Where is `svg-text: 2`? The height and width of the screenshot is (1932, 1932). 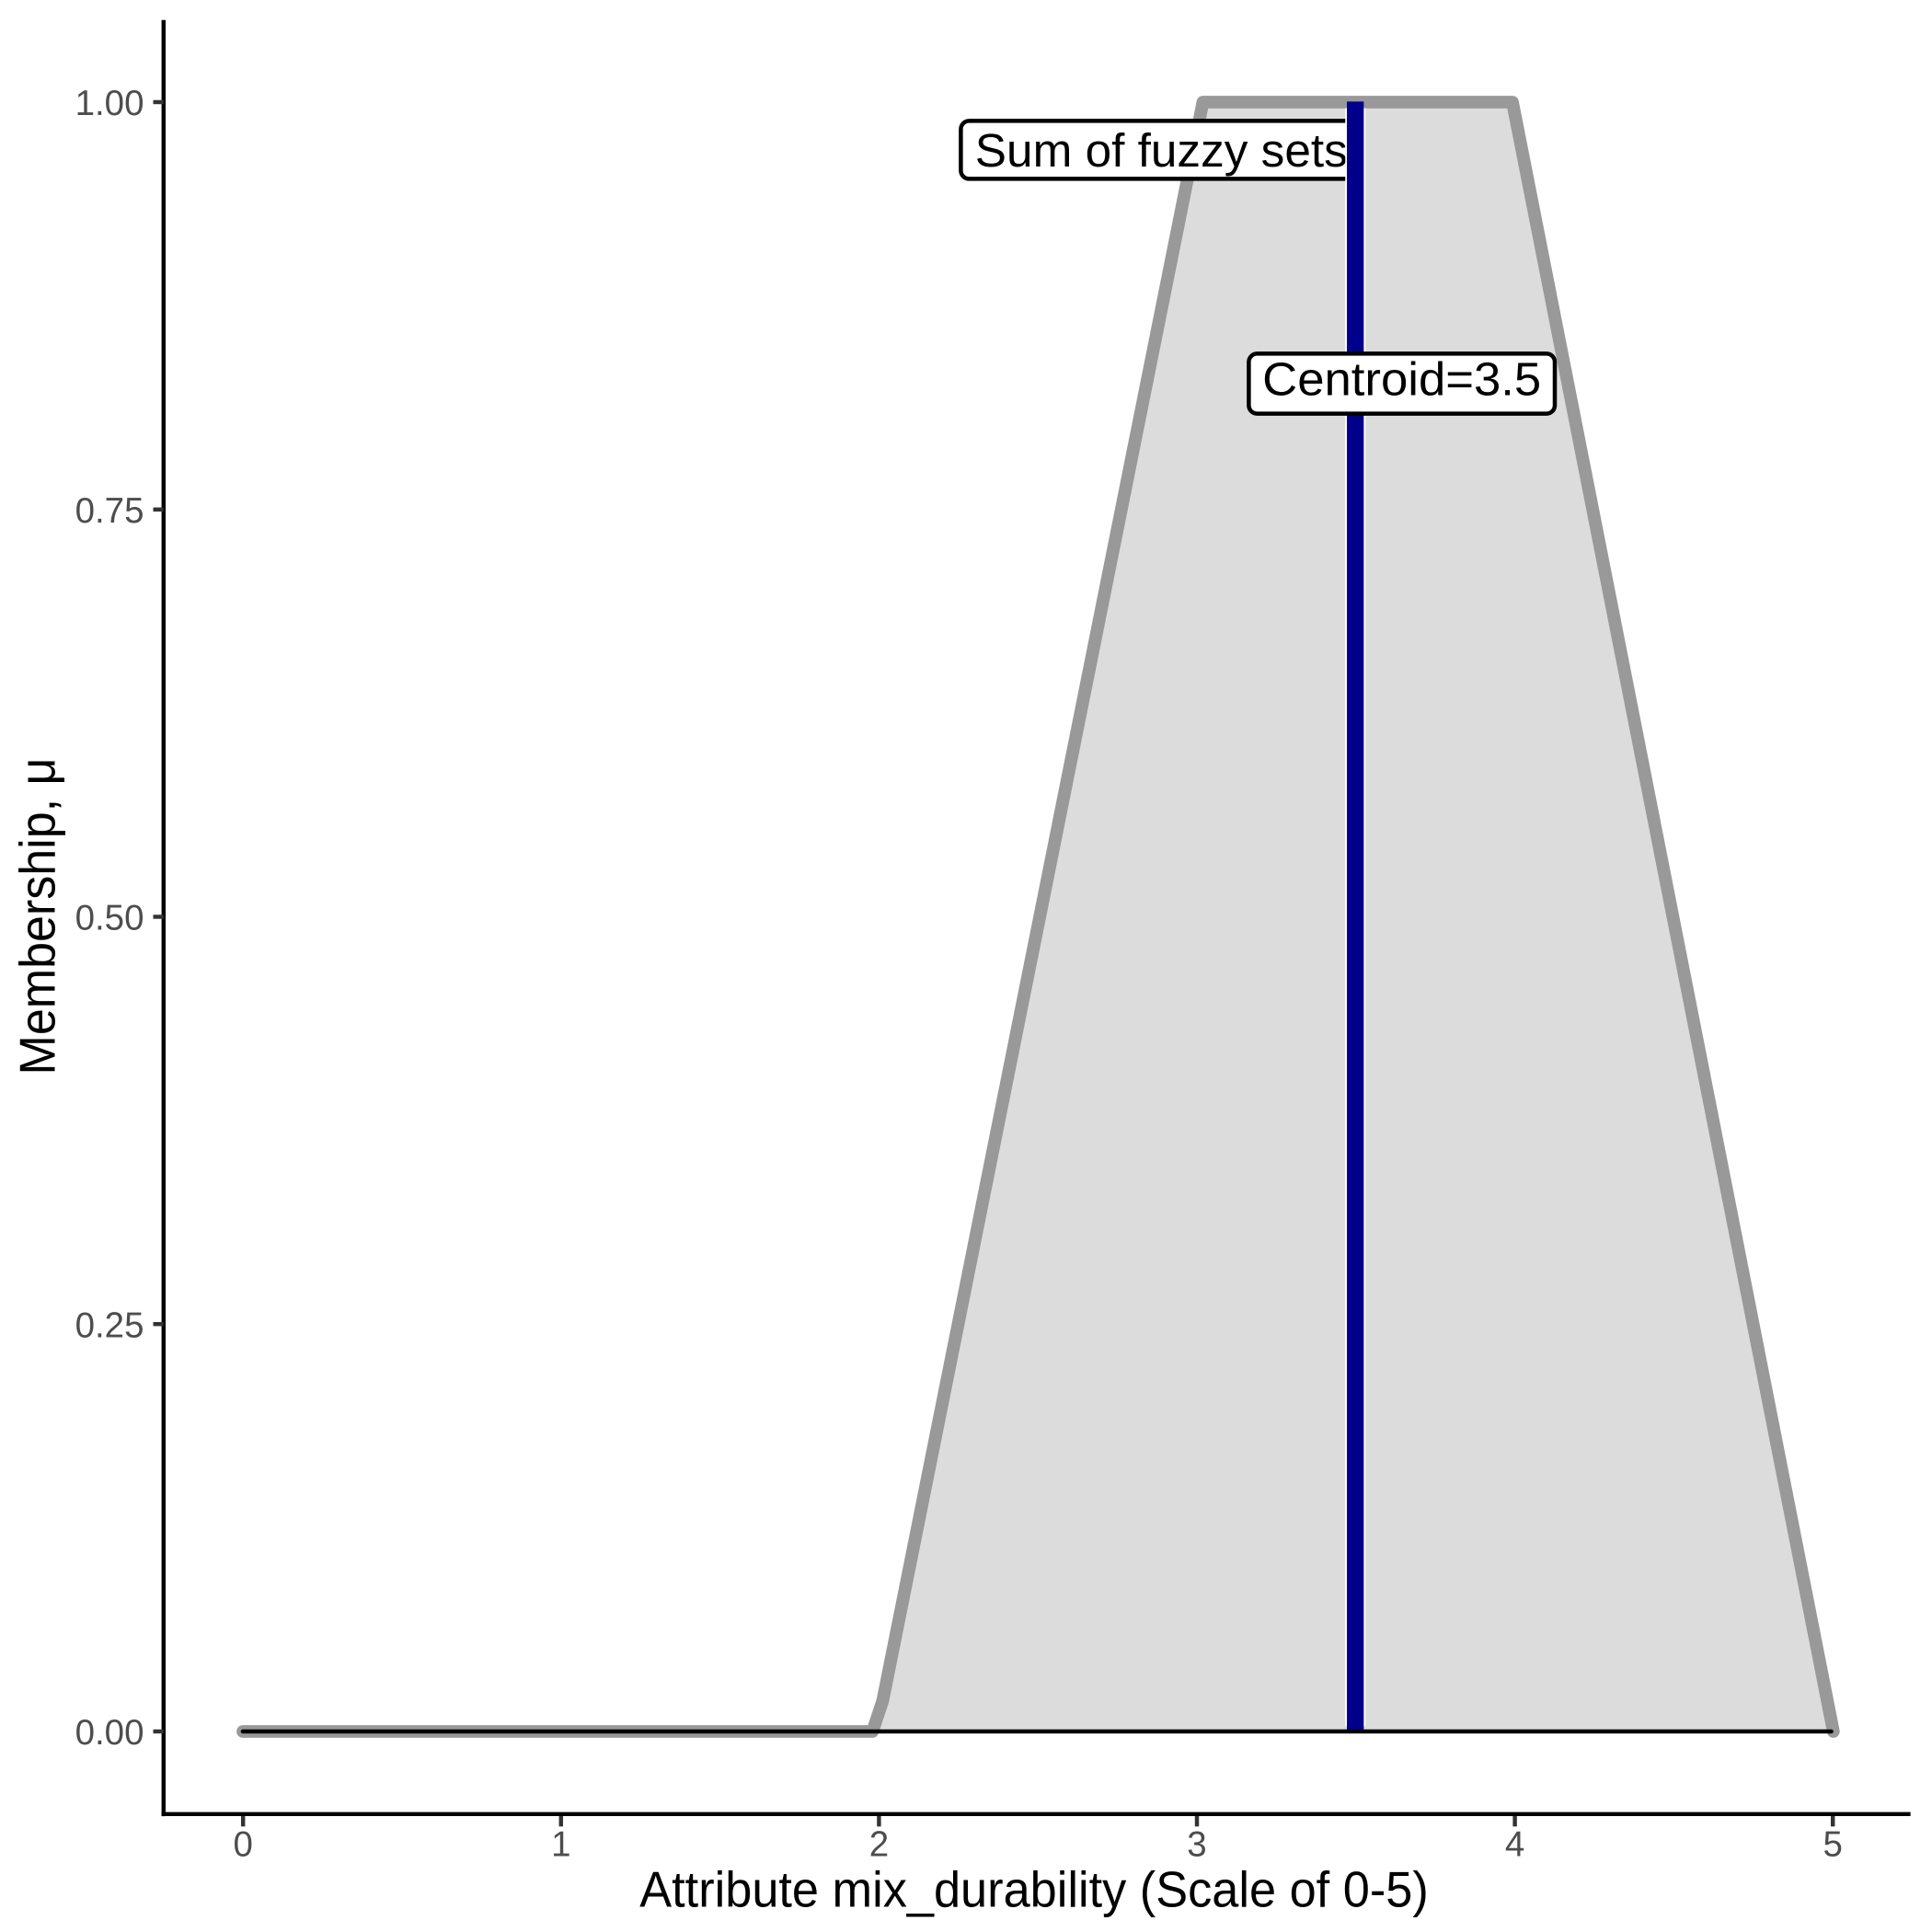 svg-text: 2 is located at coordinates (879, 1845).